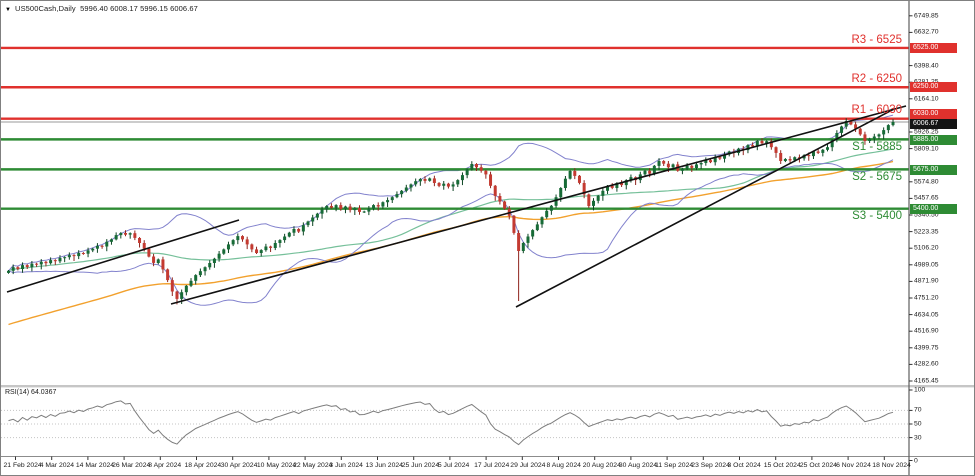 This screenshot has width=975, height=476. What do you see at coordinates (818, 465) in the screenshot?
I see `date-label: 25 Oct 2024` at bounding box center [818, 465].